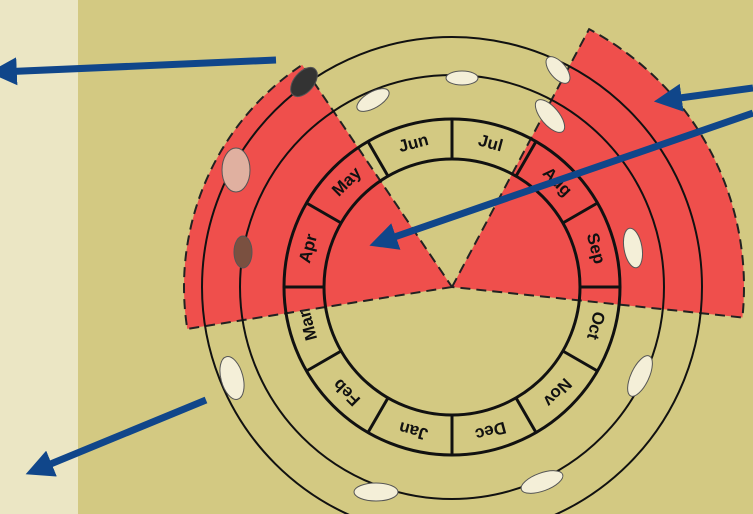 The height and width of the screenshot is (514, 753). Describe the element at coordinates (236, 170) in the screenshot. I see `pupa-icon` at that location.